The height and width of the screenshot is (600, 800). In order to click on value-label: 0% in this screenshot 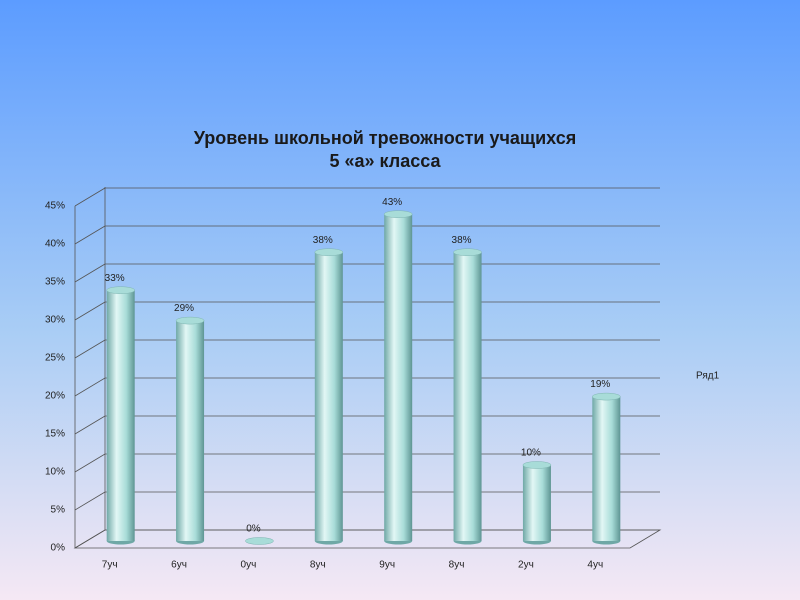, I will do `click(253, 529)`.